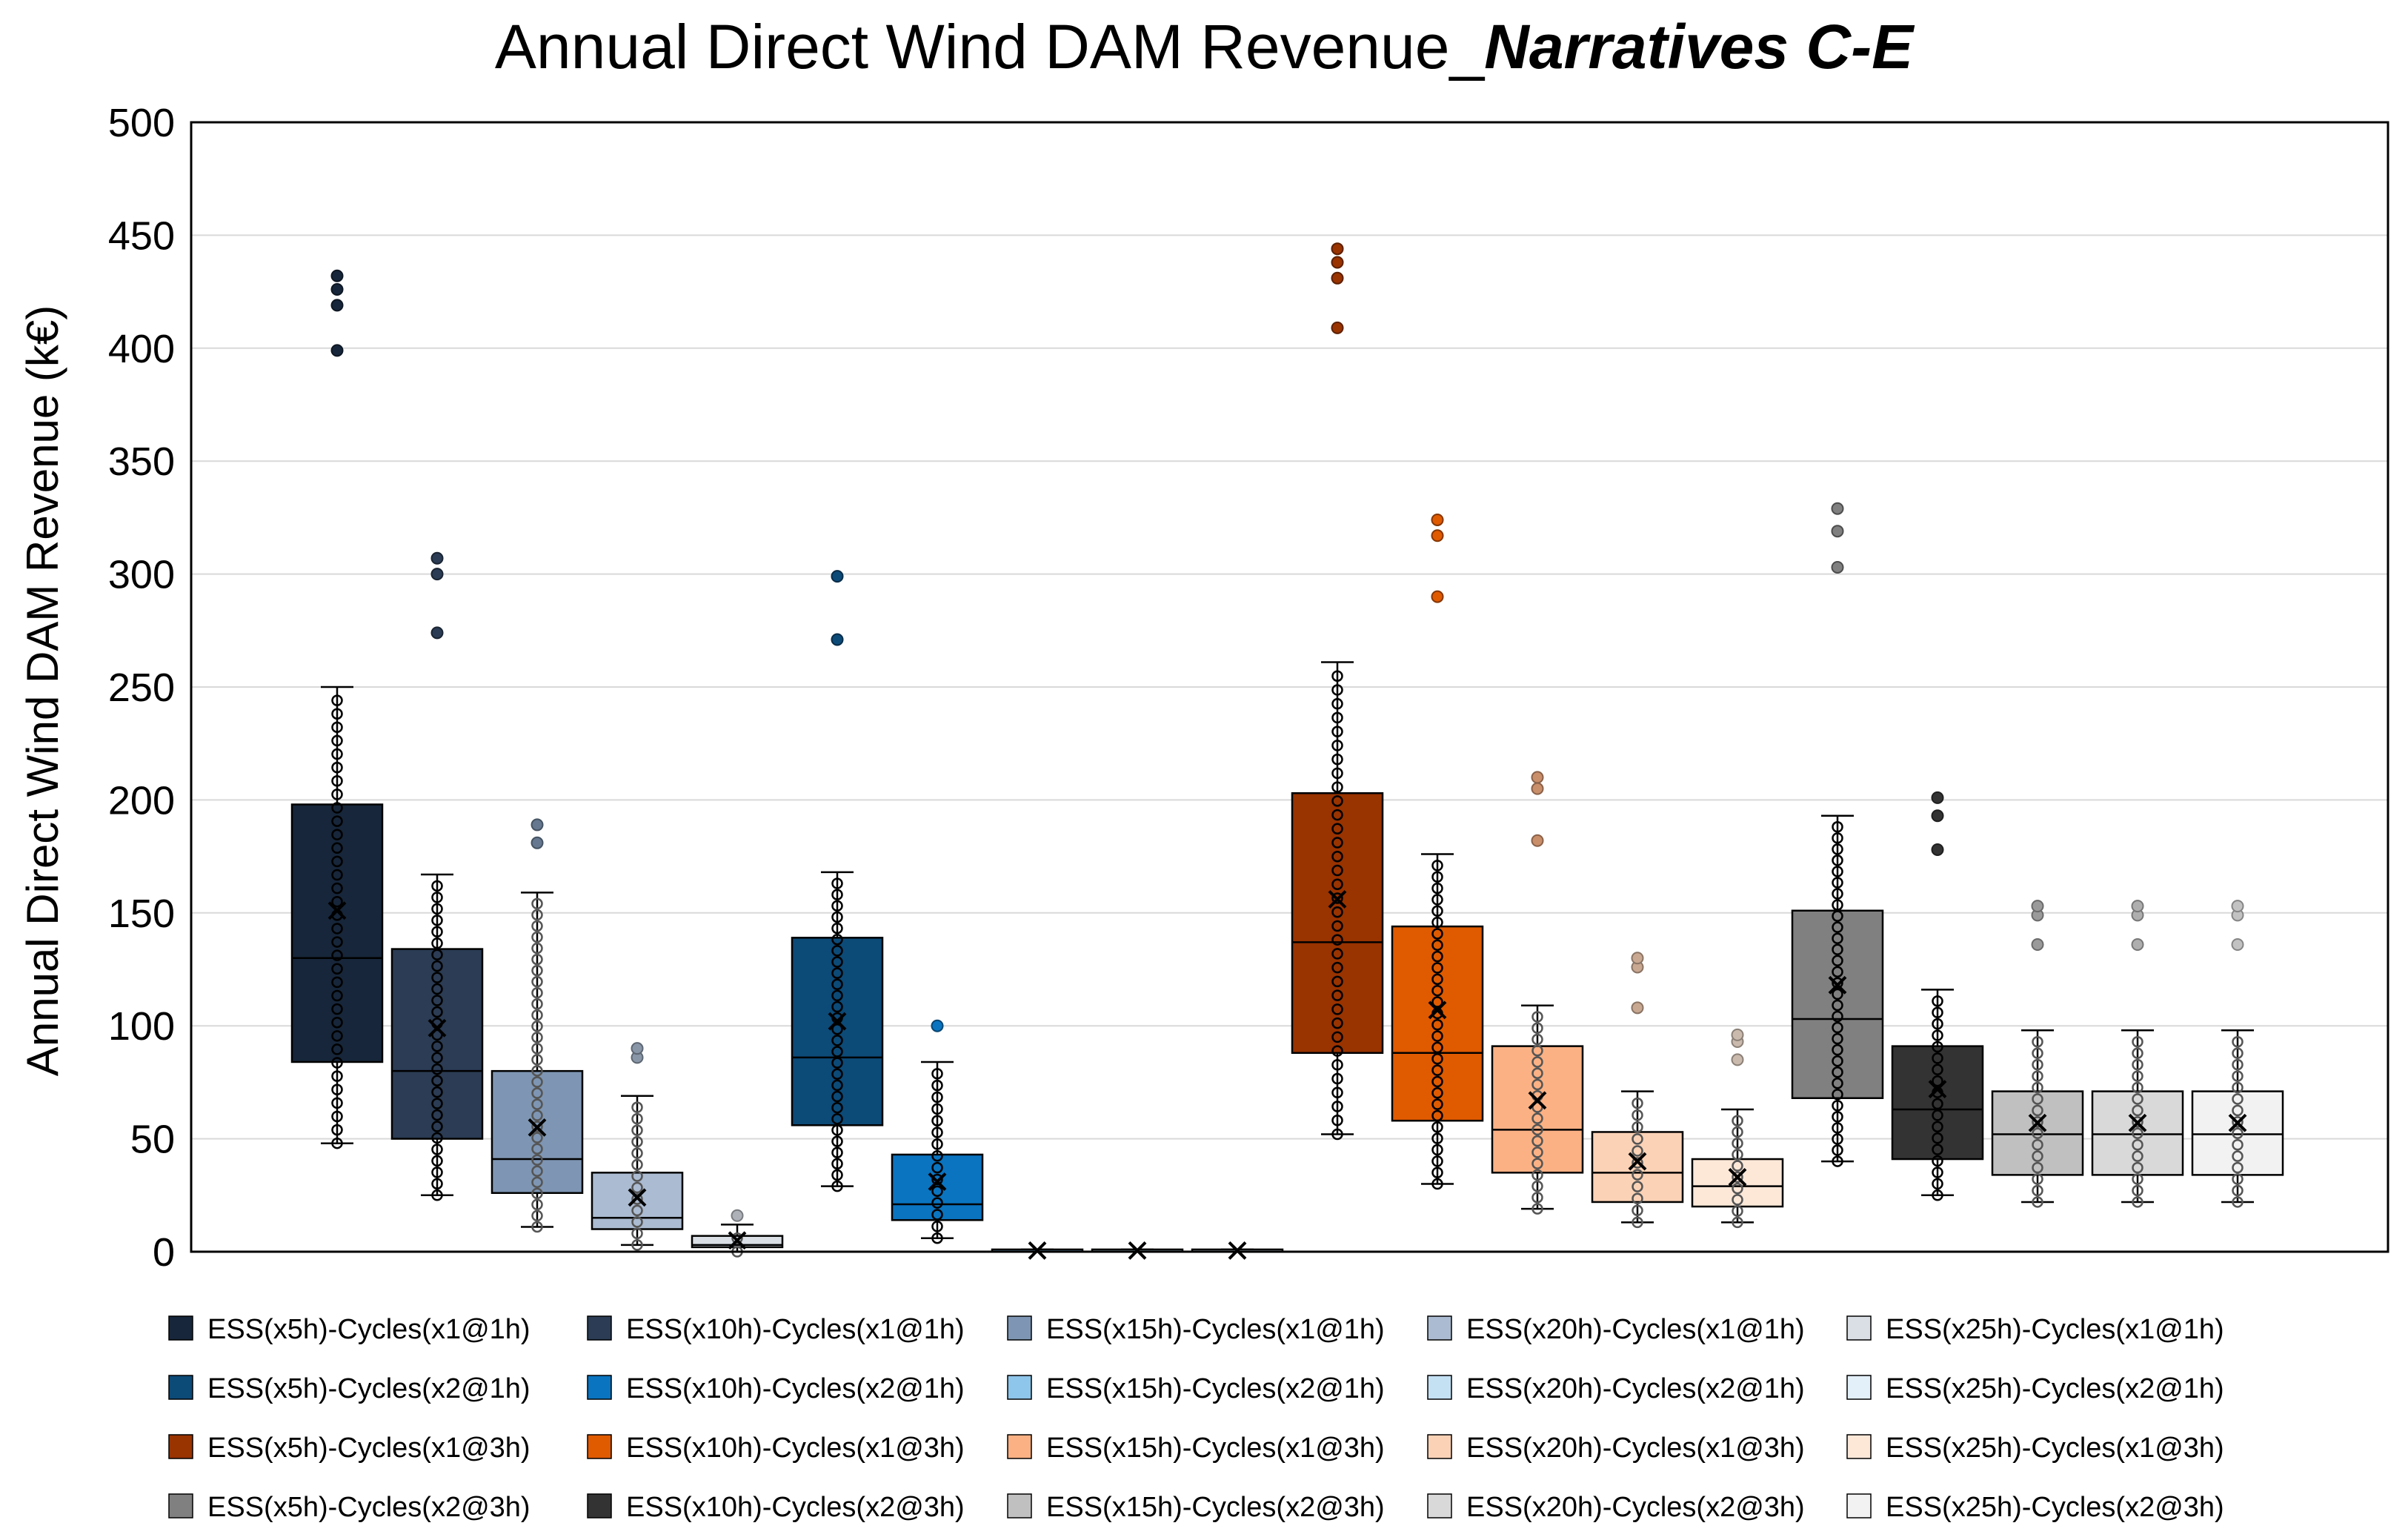  Describe the element at coordinates (369, 1507) in the screenshot. I see `legend-label: ESS(x5h)-Cycles(x2@3h)` at that location.